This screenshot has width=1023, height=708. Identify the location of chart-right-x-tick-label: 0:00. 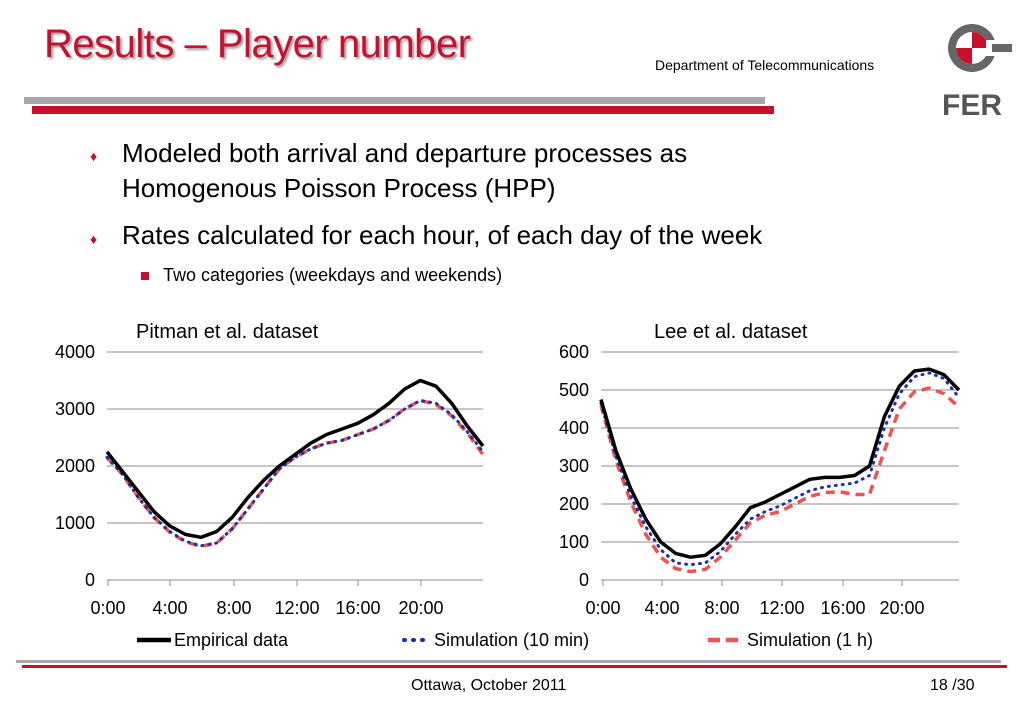
(602, 608).